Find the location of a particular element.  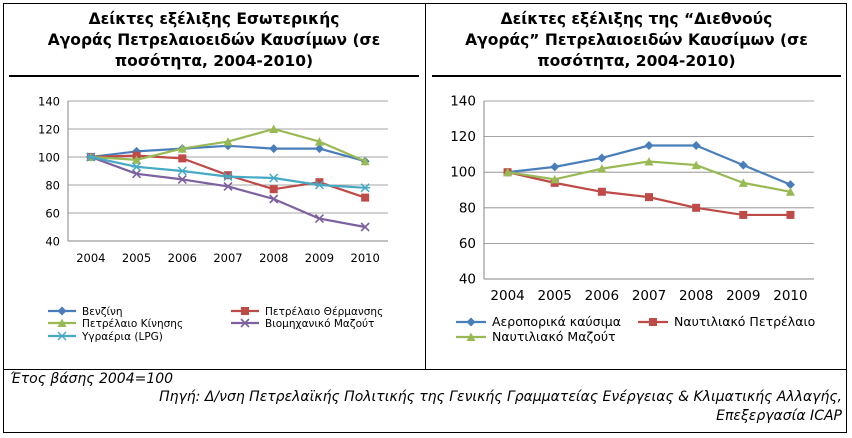

series-ναυτιλιακό-πετρέλαιο is located at coordinates (649, 193).